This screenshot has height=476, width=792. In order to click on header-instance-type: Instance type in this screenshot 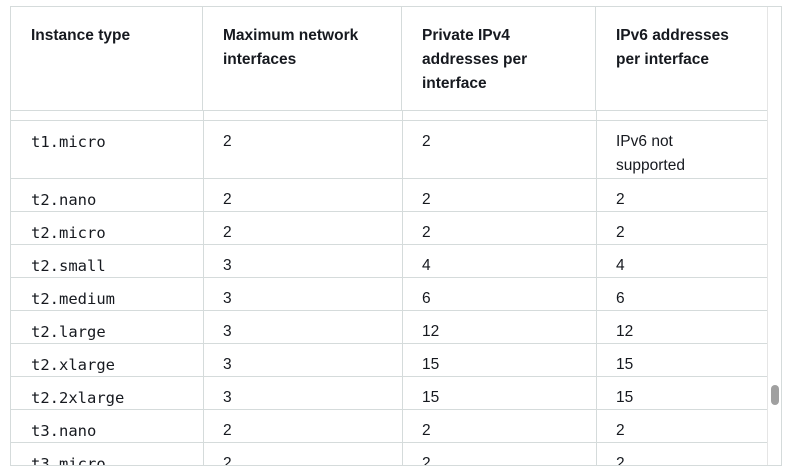, I will do `click(107, 59)`.